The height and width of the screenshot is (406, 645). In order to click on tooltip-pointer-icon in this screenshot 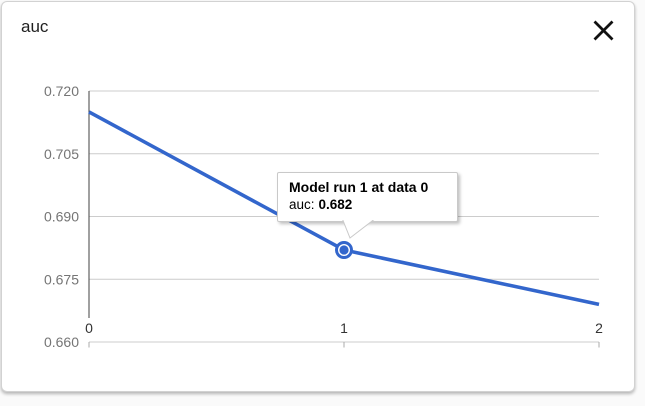, I will do `click(358, 229)`.